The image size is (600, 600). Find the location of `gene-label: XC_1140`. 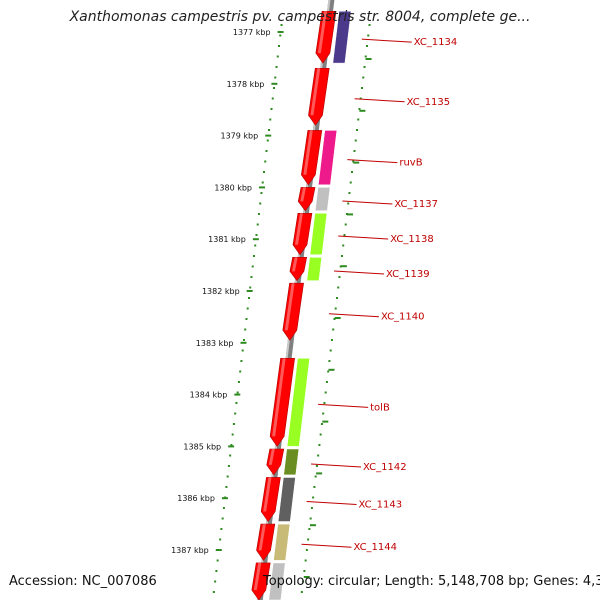

gene-label: XC_1140 is located at coordinates (403, 317).